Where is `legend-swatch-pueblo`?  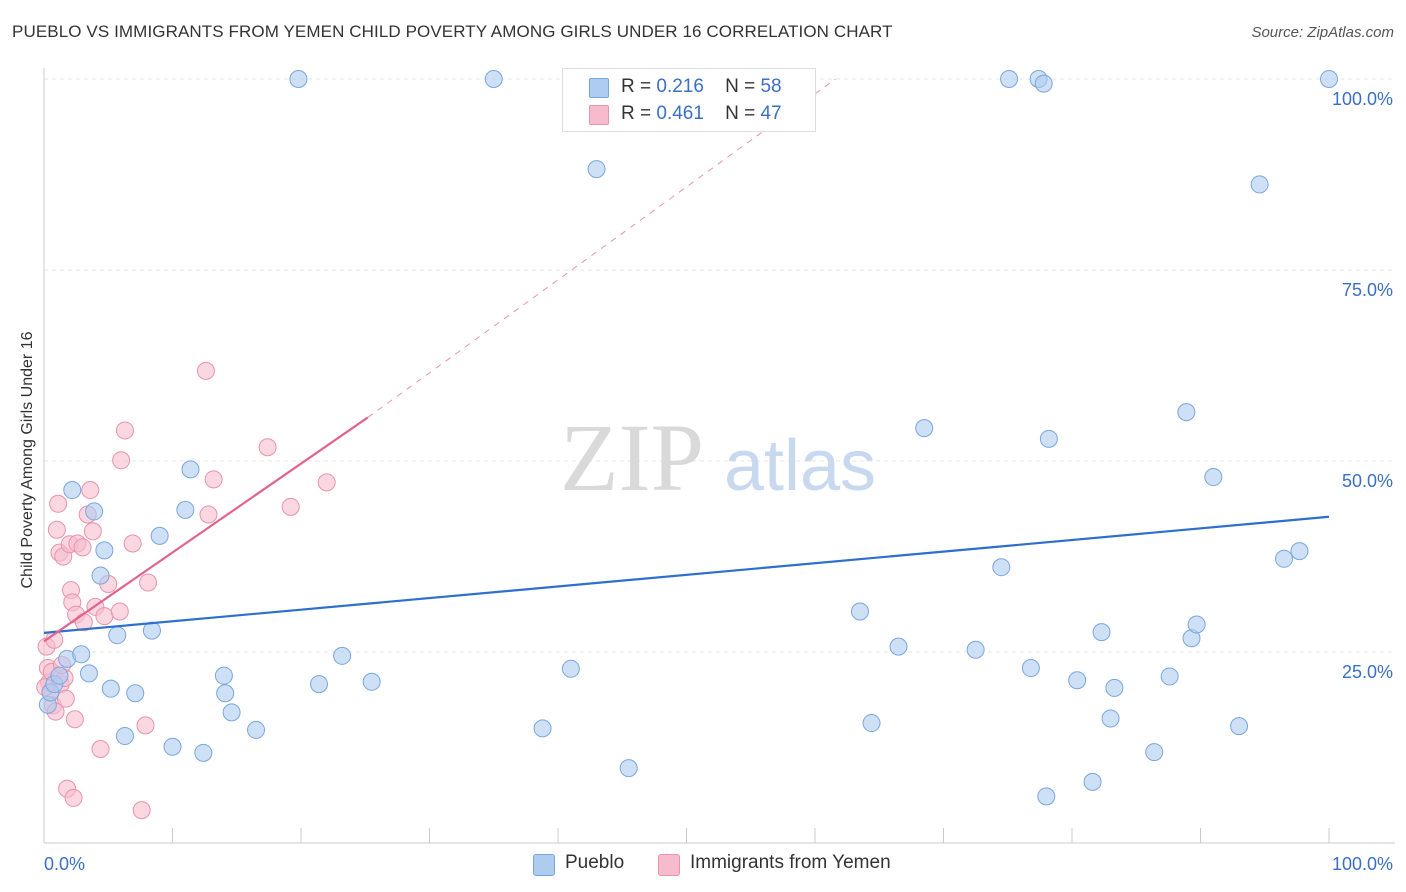 legend-swatch-pueblo is located at coordinates (599, 88).